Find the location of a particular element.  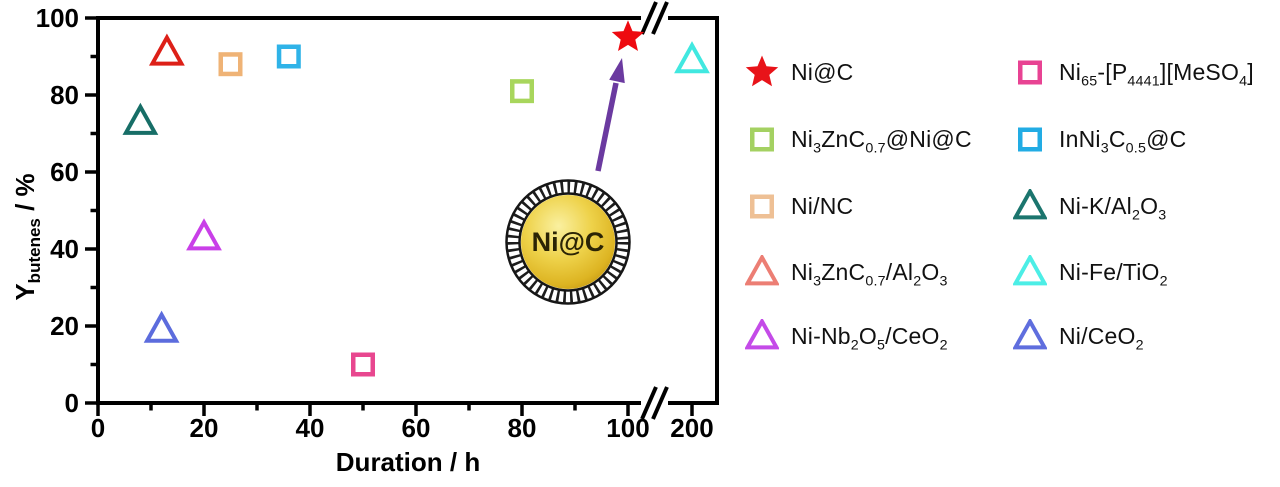

data-point-Ni-K/Al2O3 is located at coordinates (140, 118).